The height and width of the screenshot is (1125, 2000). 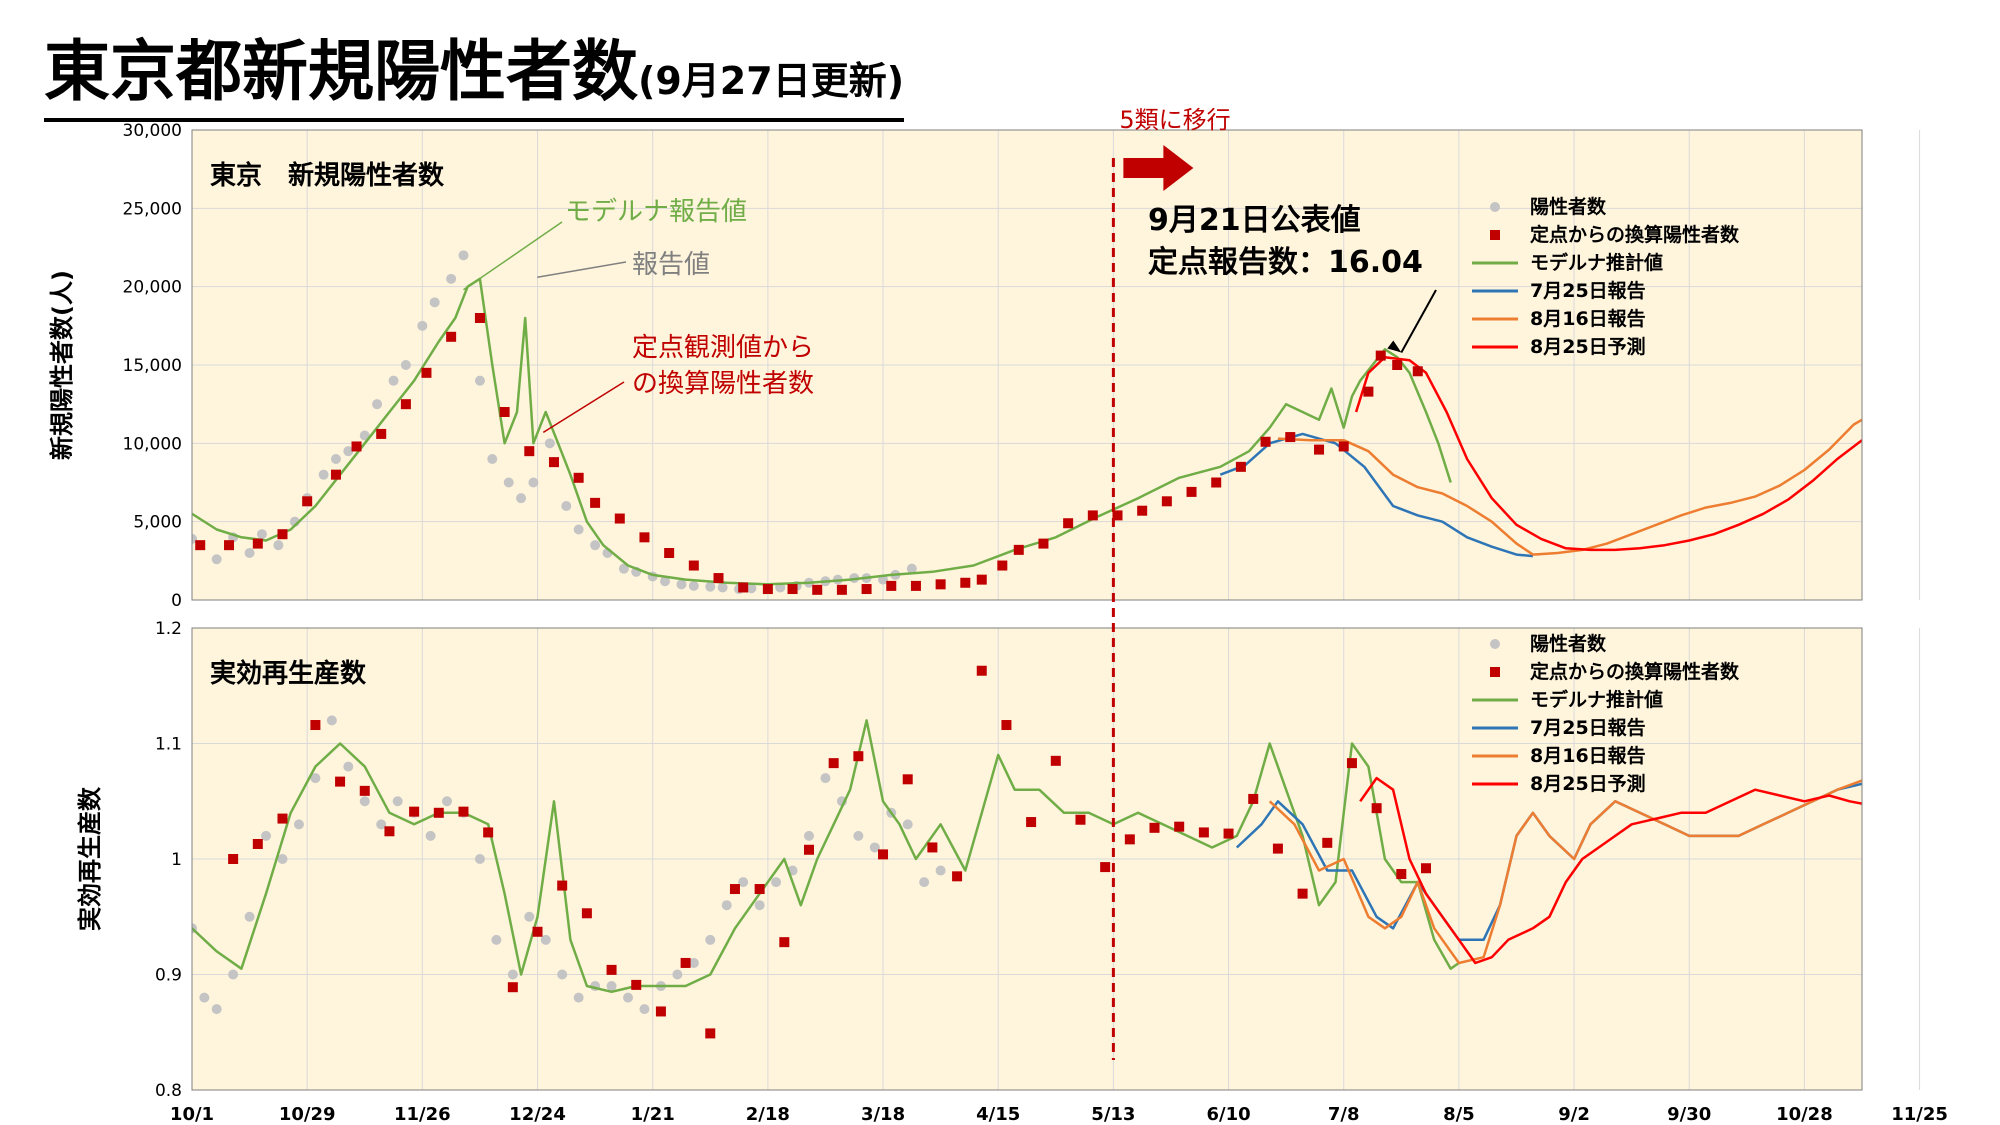 I want to click on x-tick-label: 10/29, so click(x=307, y=1114).